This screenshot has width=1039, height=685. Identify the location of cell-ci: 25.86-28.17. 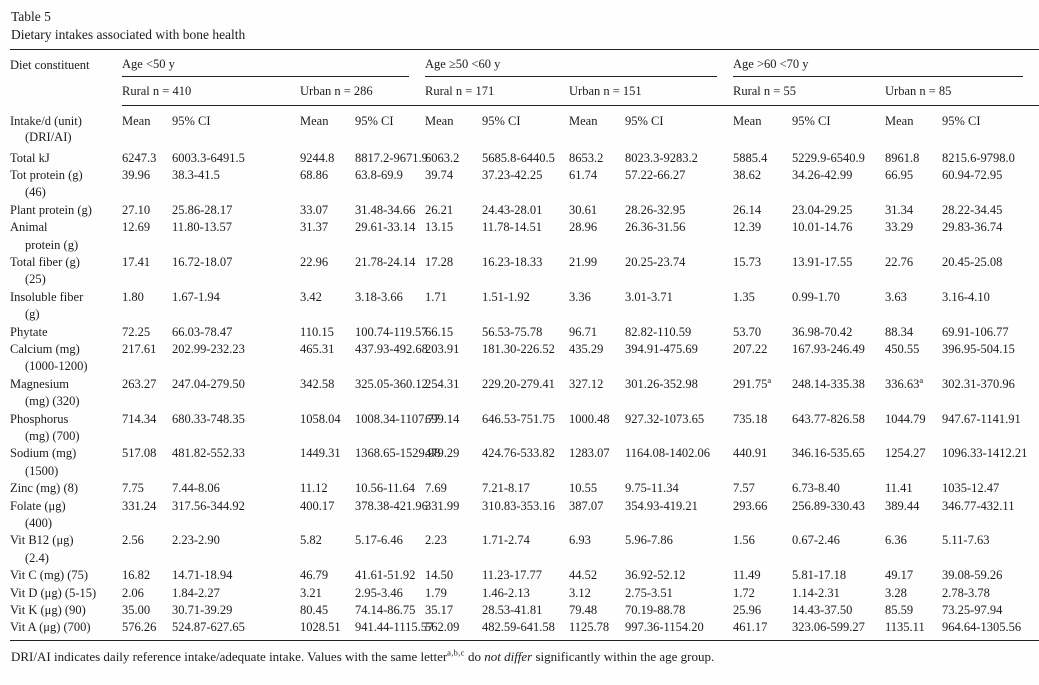
(202, 209).